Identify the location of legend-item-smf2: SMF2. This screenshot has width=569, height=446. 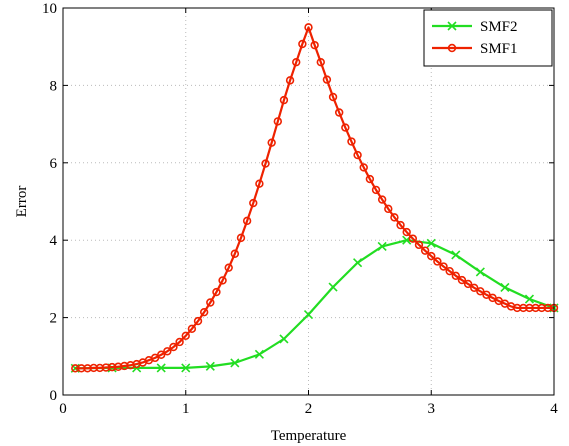
(475, 27).